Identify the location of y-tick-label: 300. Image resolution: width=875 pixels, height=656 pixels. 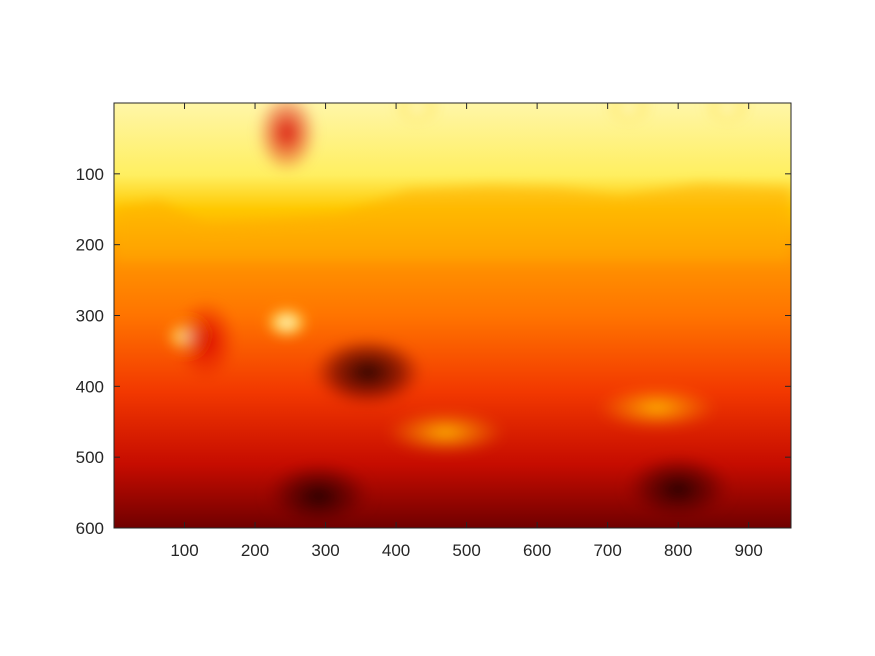
(90, 316).